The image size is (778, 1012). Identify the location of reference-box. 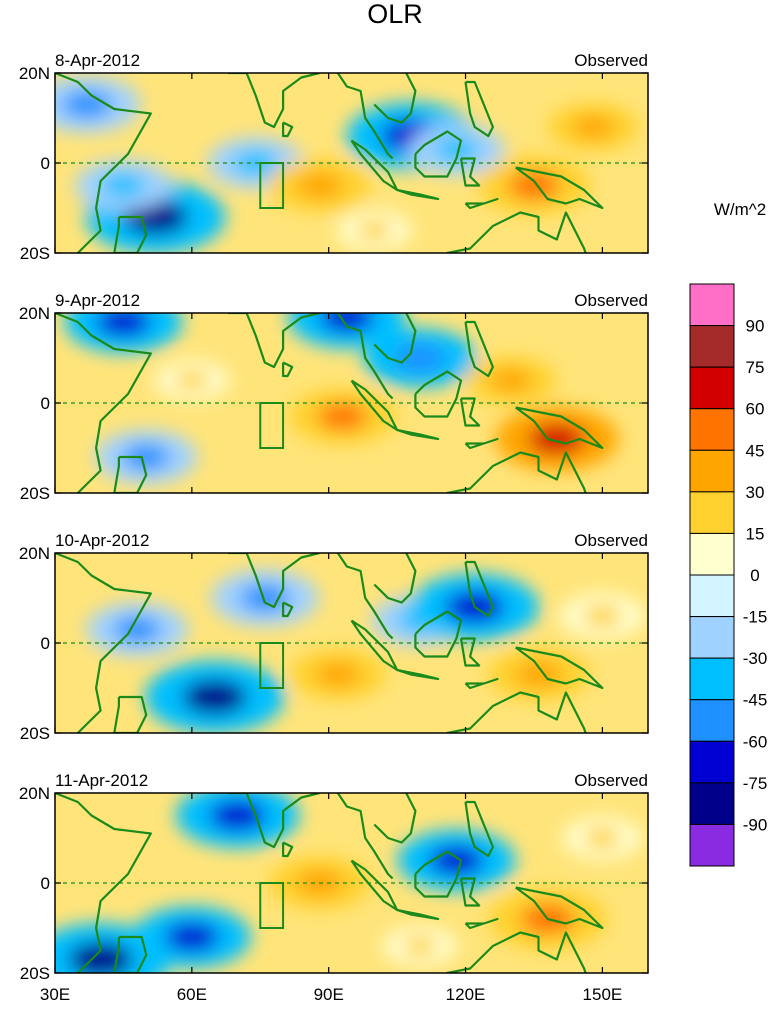
(272, 665).